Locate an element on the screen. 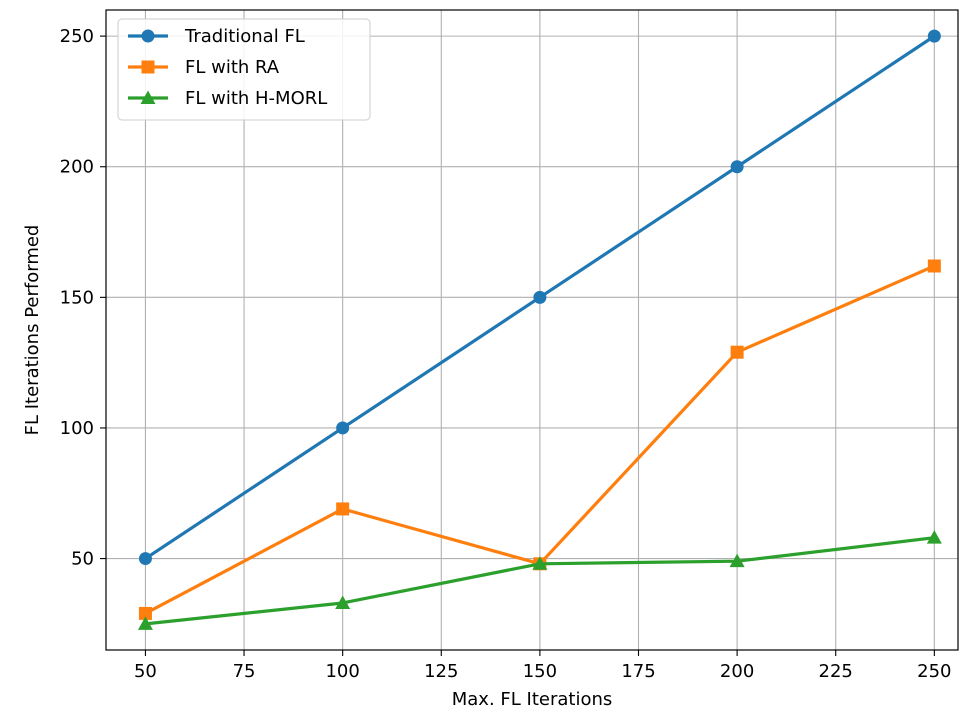  y-tick-label: 150 is located at coordinates (77, 297).